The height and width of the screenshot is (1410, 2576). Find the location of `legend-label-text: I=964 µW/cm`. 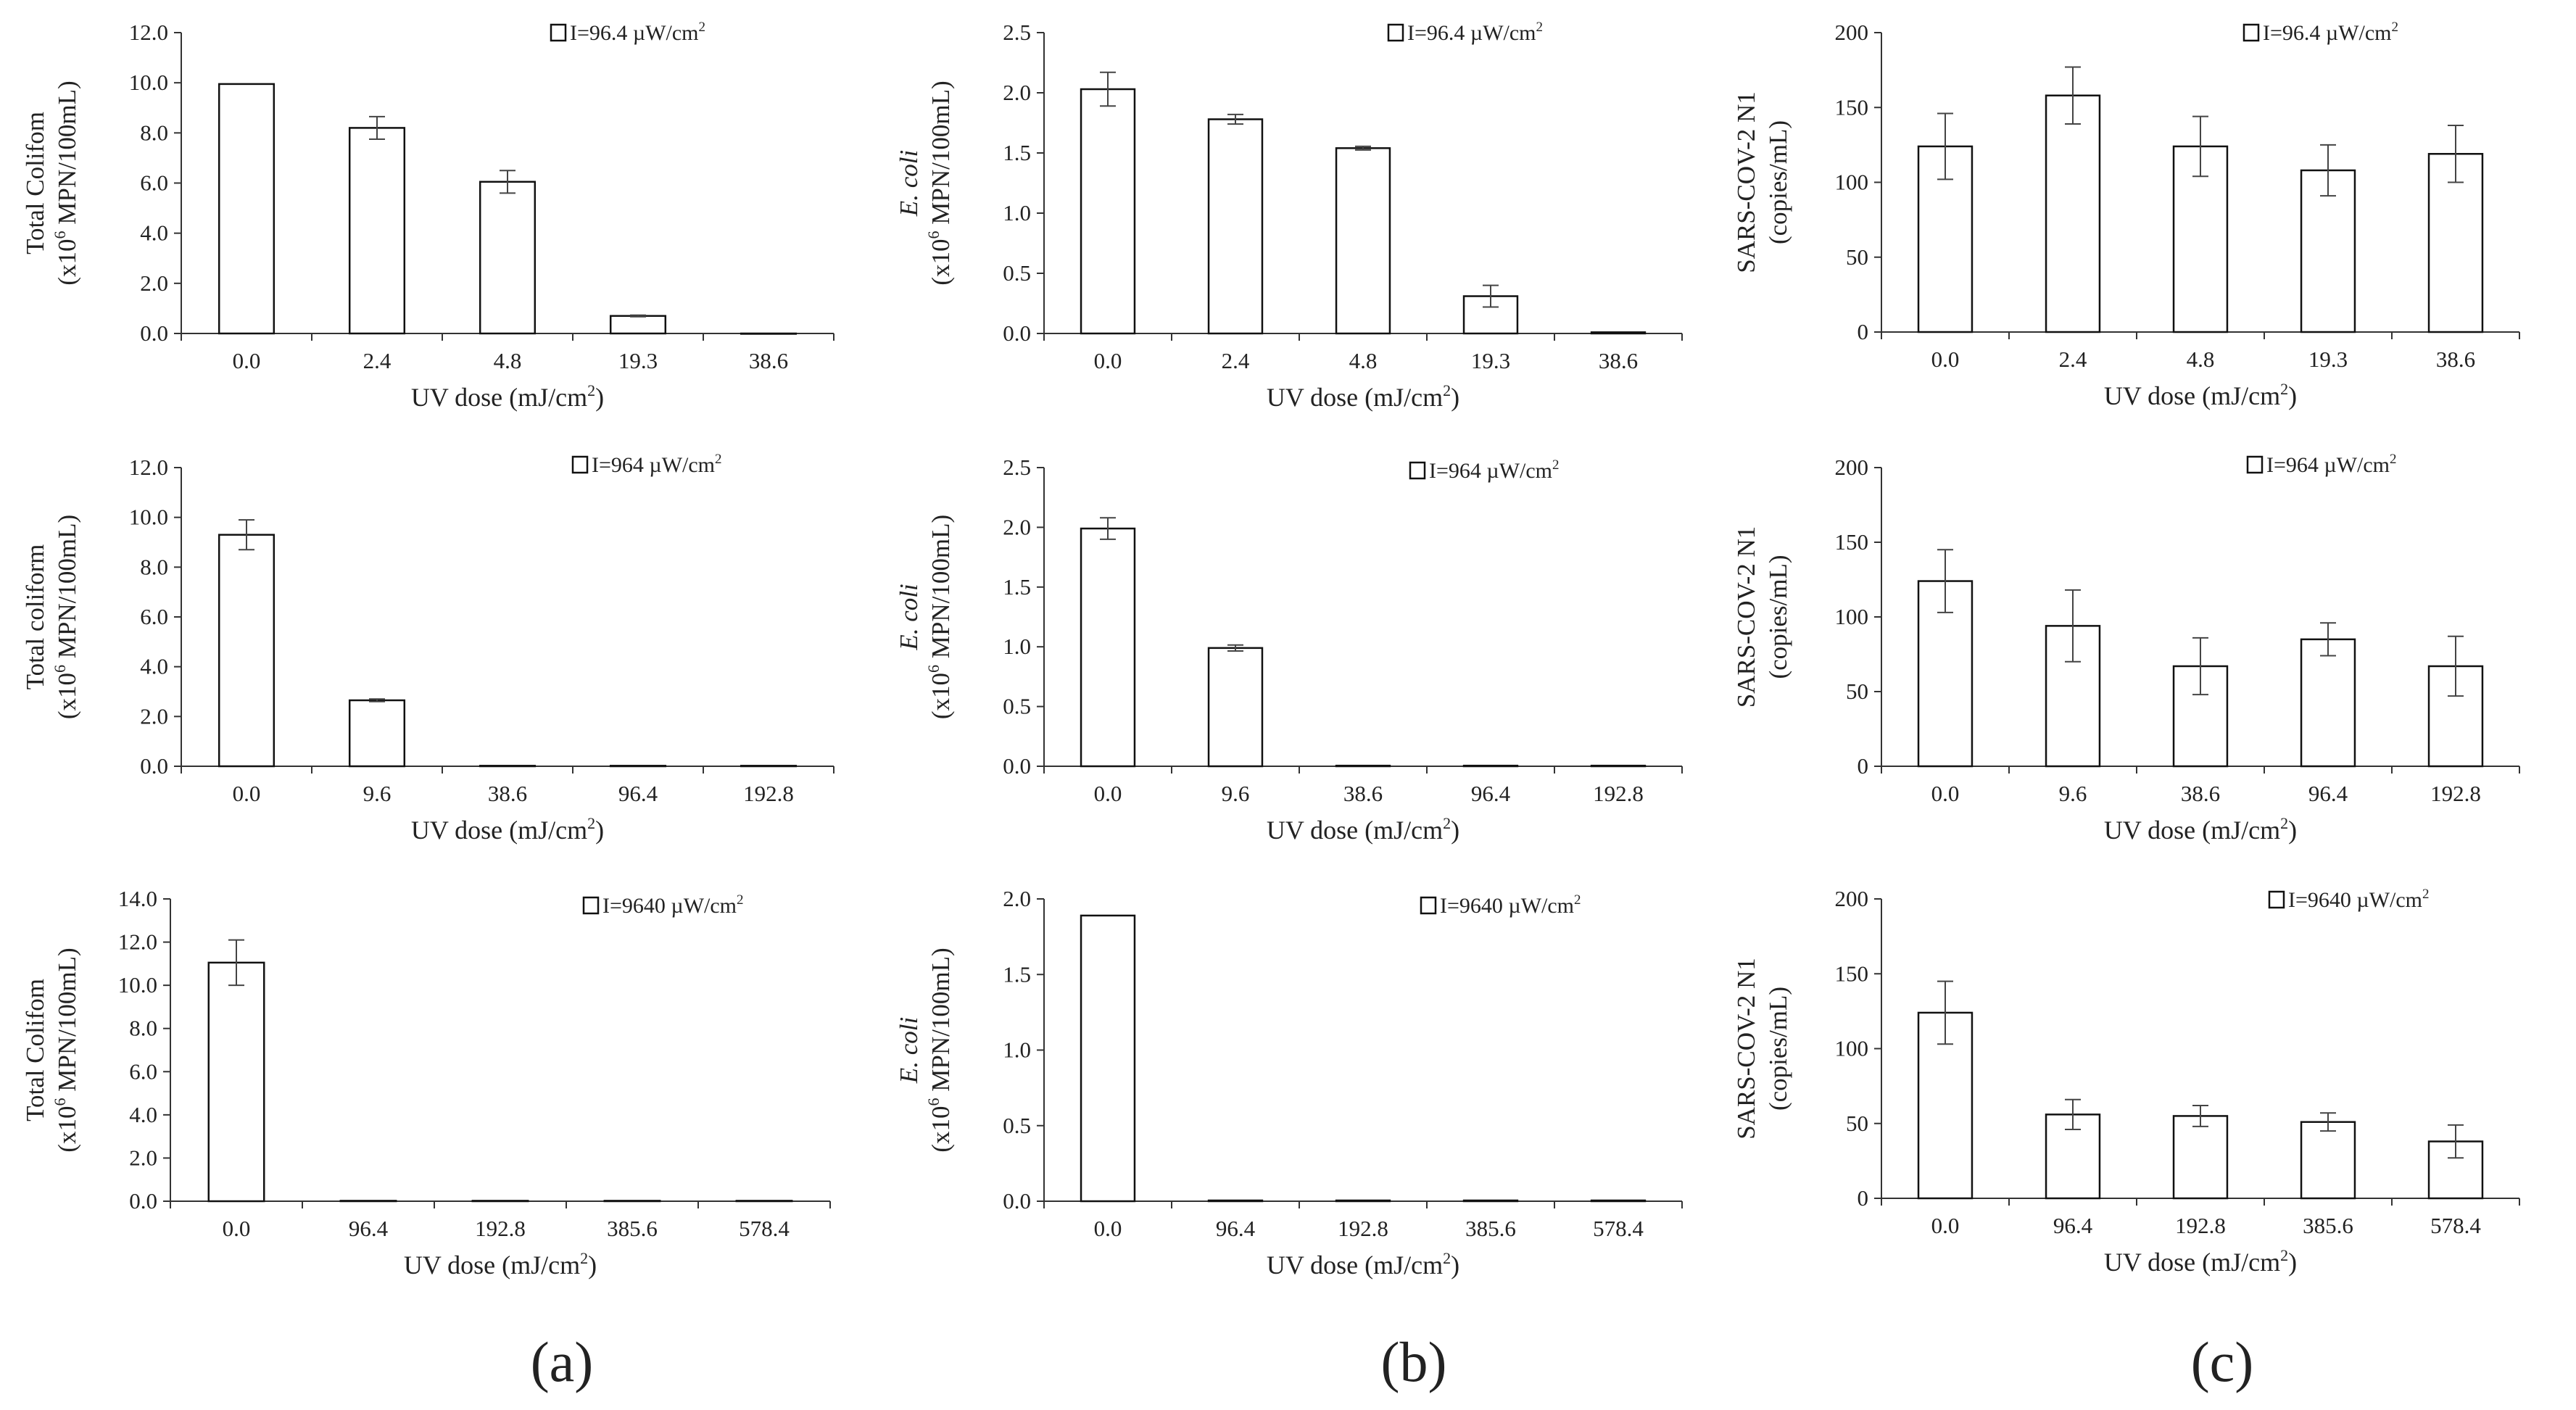

legend-label-text: I=964 µW/cm is located at coordinates (654, 465).